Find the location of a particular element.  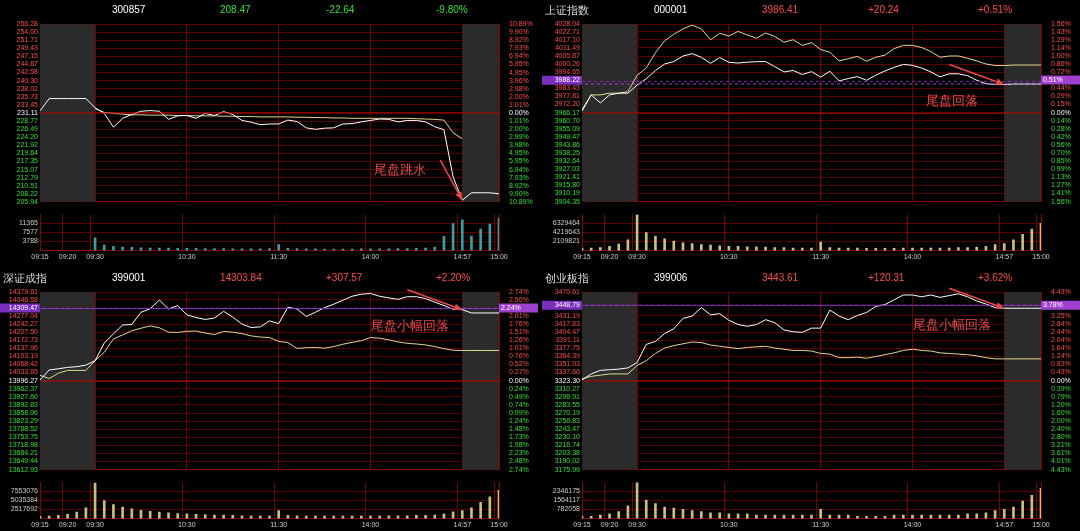

text: +2.20% is located at coordinates (453, 277).